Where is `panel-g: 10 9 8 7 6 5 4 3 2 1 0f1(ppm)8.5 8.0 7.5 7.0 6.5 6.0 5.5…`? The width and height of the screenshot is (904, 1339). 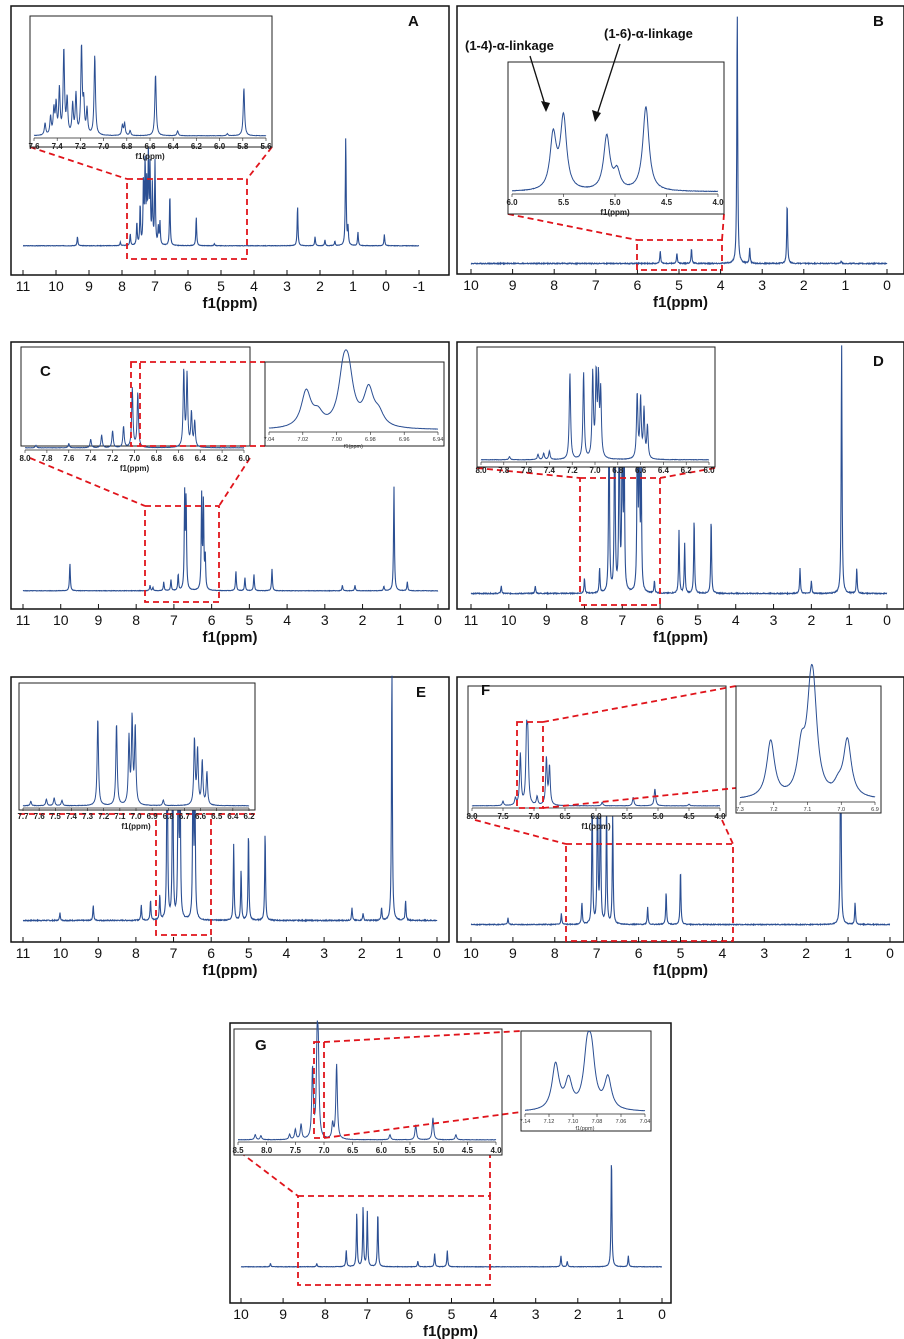 panel-g: 10 9 8 7 6 5 4 3 2 1 0f1(ppm)8.5 8.0 7.5 7.0 6.5 6.0 5.5… is located at coordinates (450, 1179).